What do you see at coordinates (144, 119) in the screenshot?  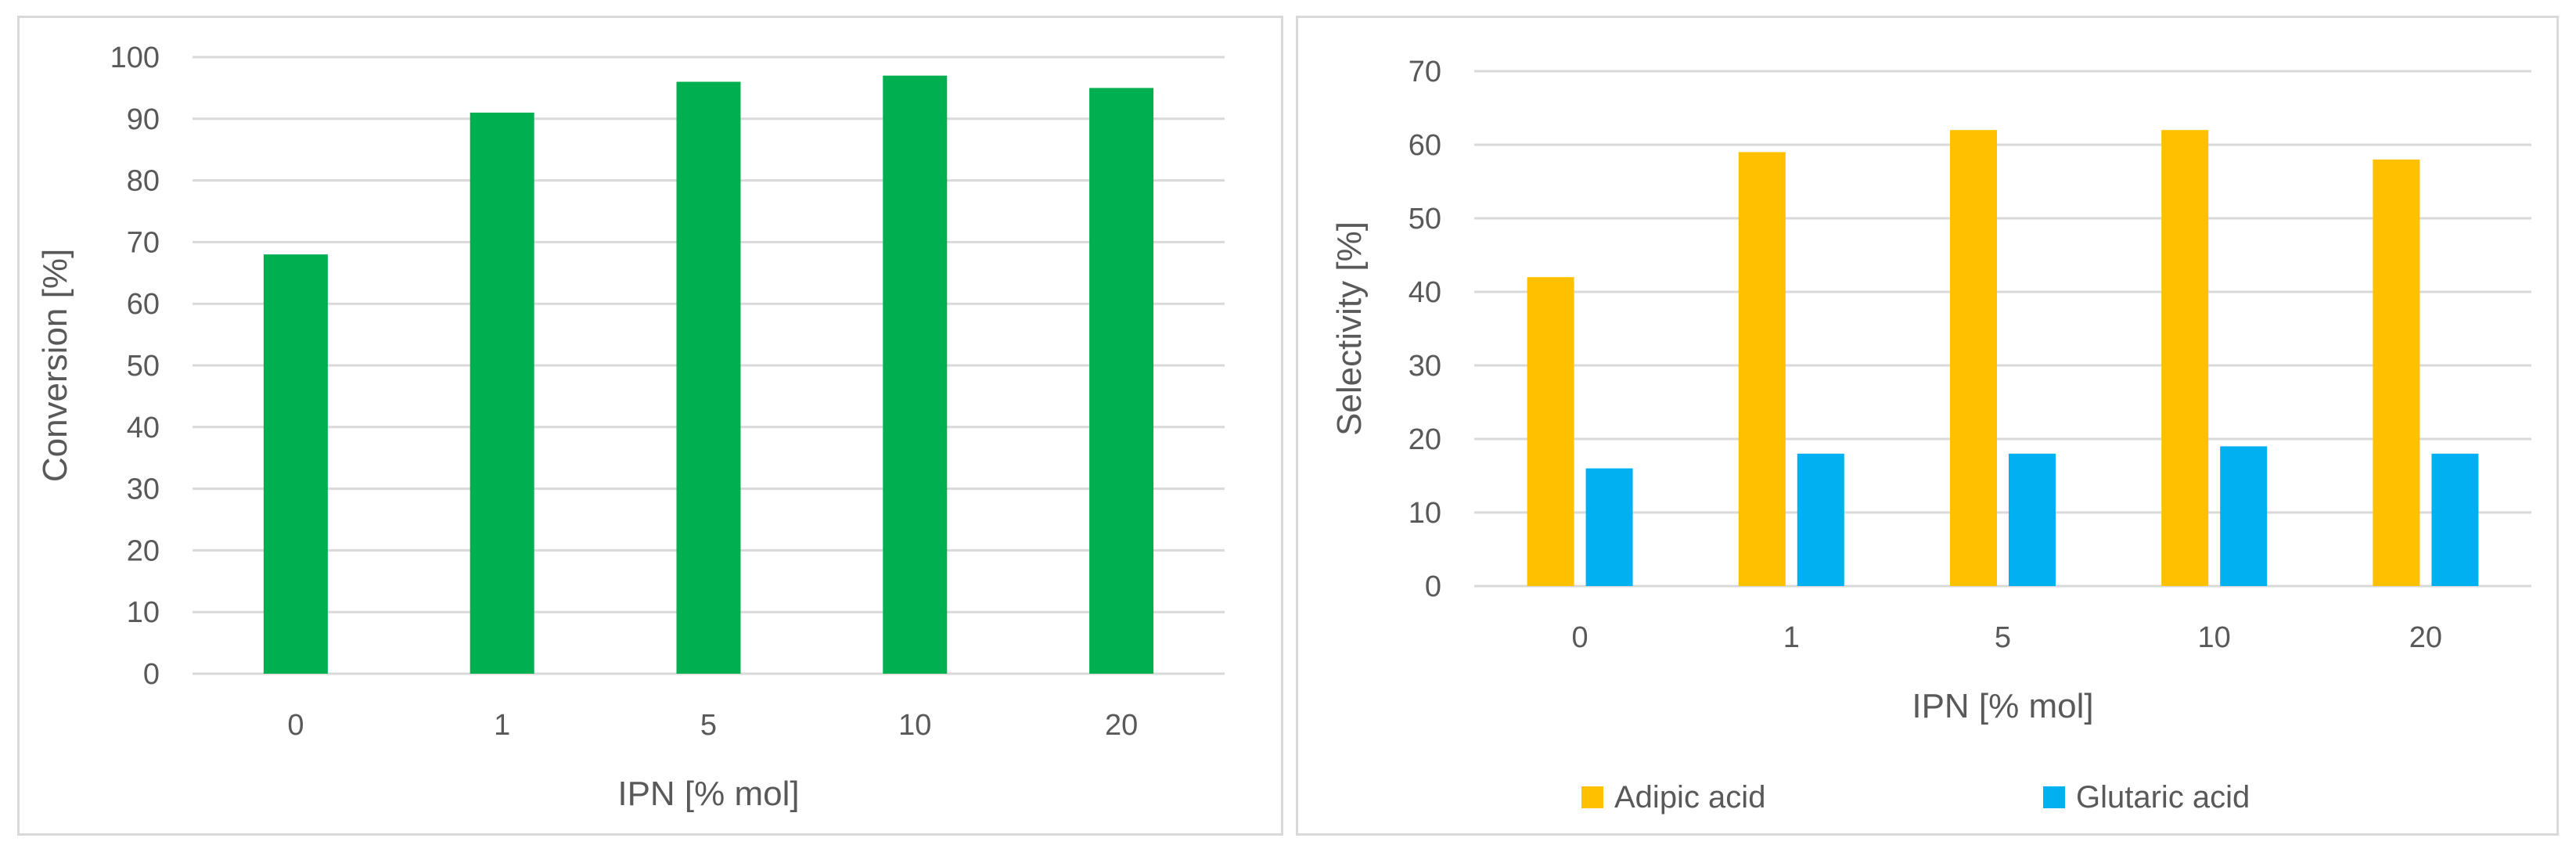 I see `y-tick-label: 90` at bounding box center [144, 119].